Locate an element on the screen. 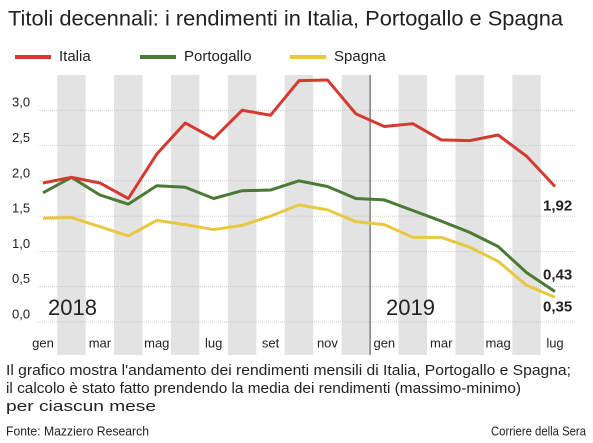 This screenshot has height=443, width=593. x-tick-label: nov is located at coordinates (327, 342).